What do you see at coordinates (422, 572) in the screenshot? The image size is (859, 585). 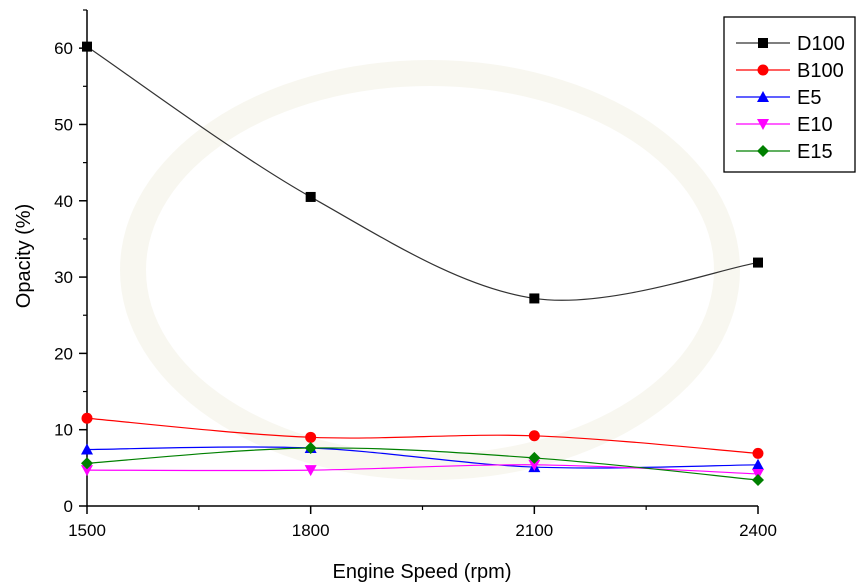 I see `x-axis-label: Engine Speed (rpm)` at bounding box center [422, 572].